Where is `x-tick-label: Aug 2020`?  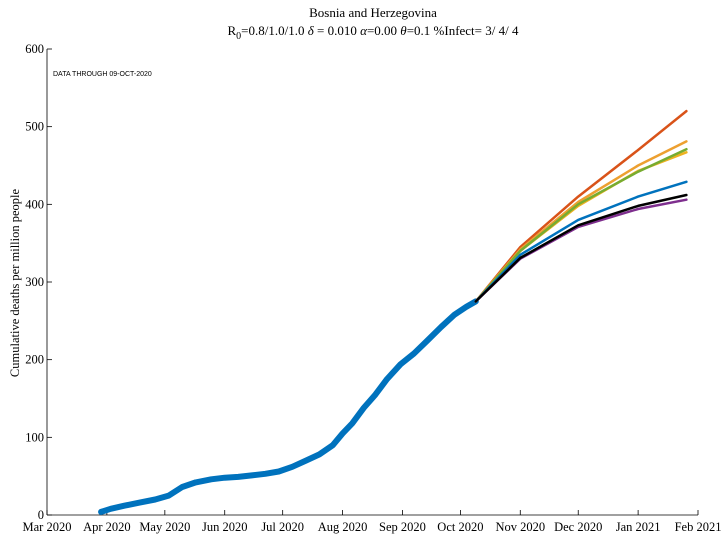 x-tick-label: Aug 2020 is located at coordinates (343, 527).